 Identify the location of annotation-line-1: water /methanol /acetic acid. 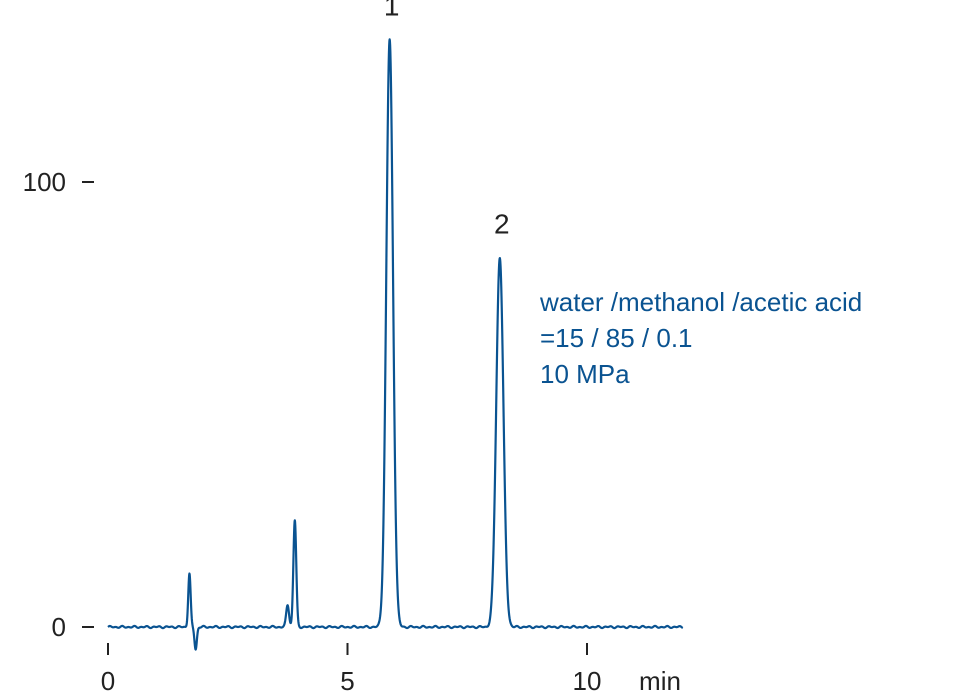
(701, 302).